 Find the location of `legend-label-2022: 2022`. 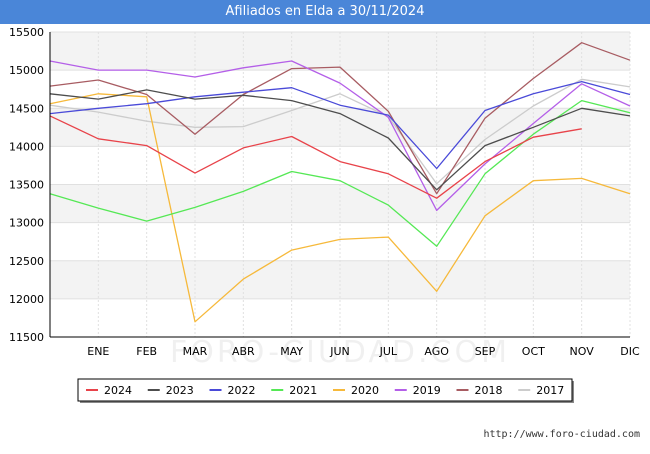

legend-label-2022: 2022 is located at coordinates (242, 390).